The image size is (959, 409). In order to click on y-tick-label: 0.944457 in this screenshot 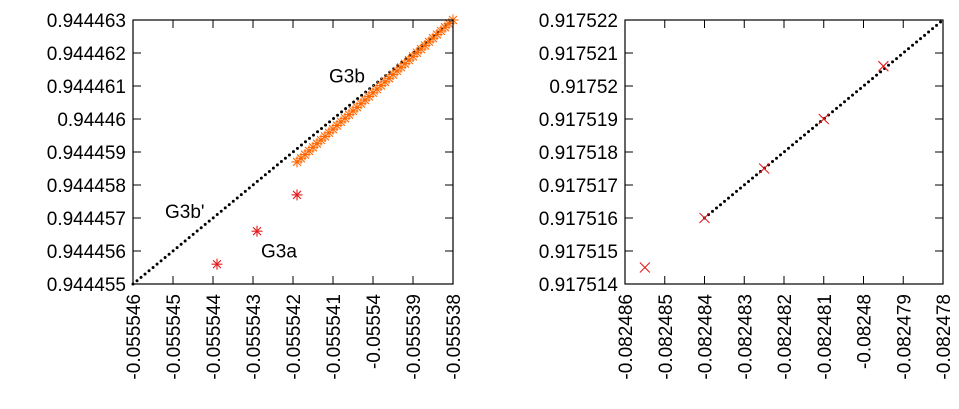, I will do `click(86, 219)`.